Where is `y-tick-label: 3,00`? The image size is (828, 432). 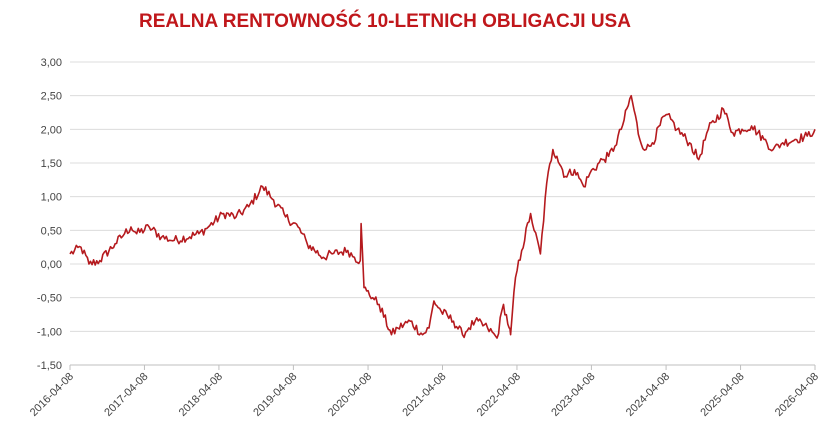 y-tick-label: 3,00 is located at coordinates (51, 63).